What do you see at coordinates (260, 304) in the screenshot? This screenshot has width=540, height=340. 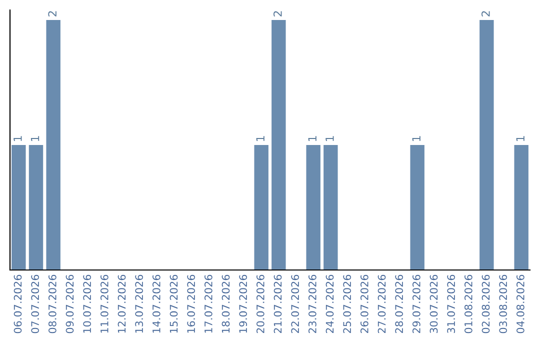 I see `x-tick-label: 20.07.2026` at bounding box center [260, 304].